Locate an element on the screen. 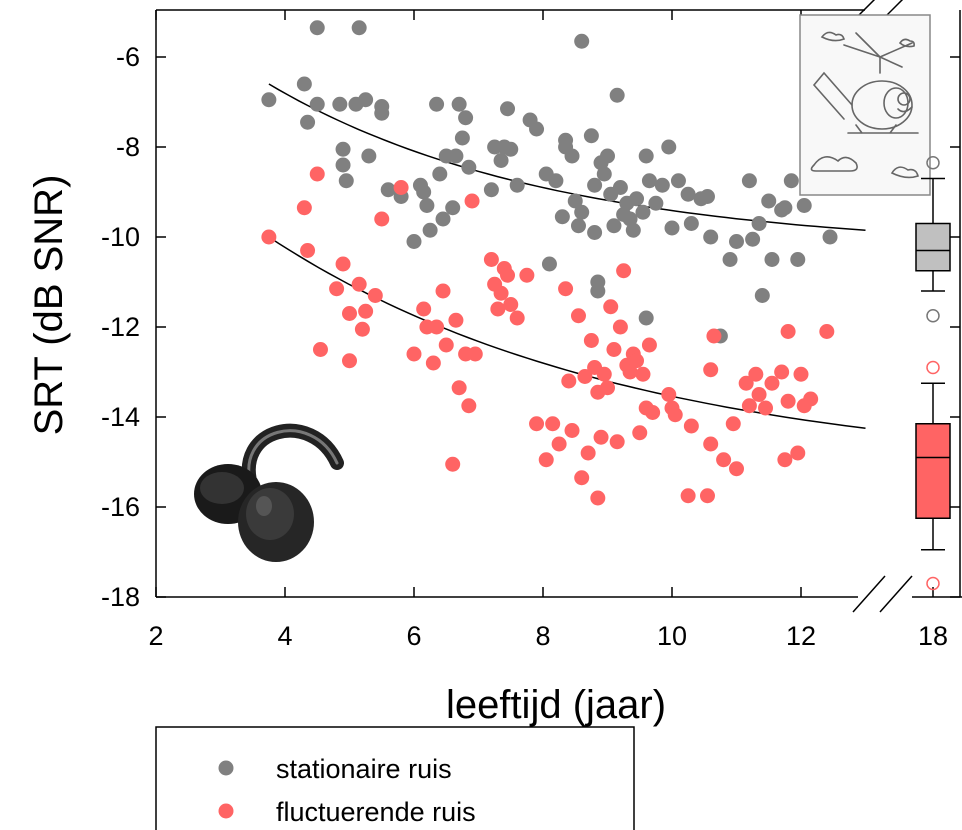  x-axis-title: leeftijd (jaar) is located at coordinates (556, 705).